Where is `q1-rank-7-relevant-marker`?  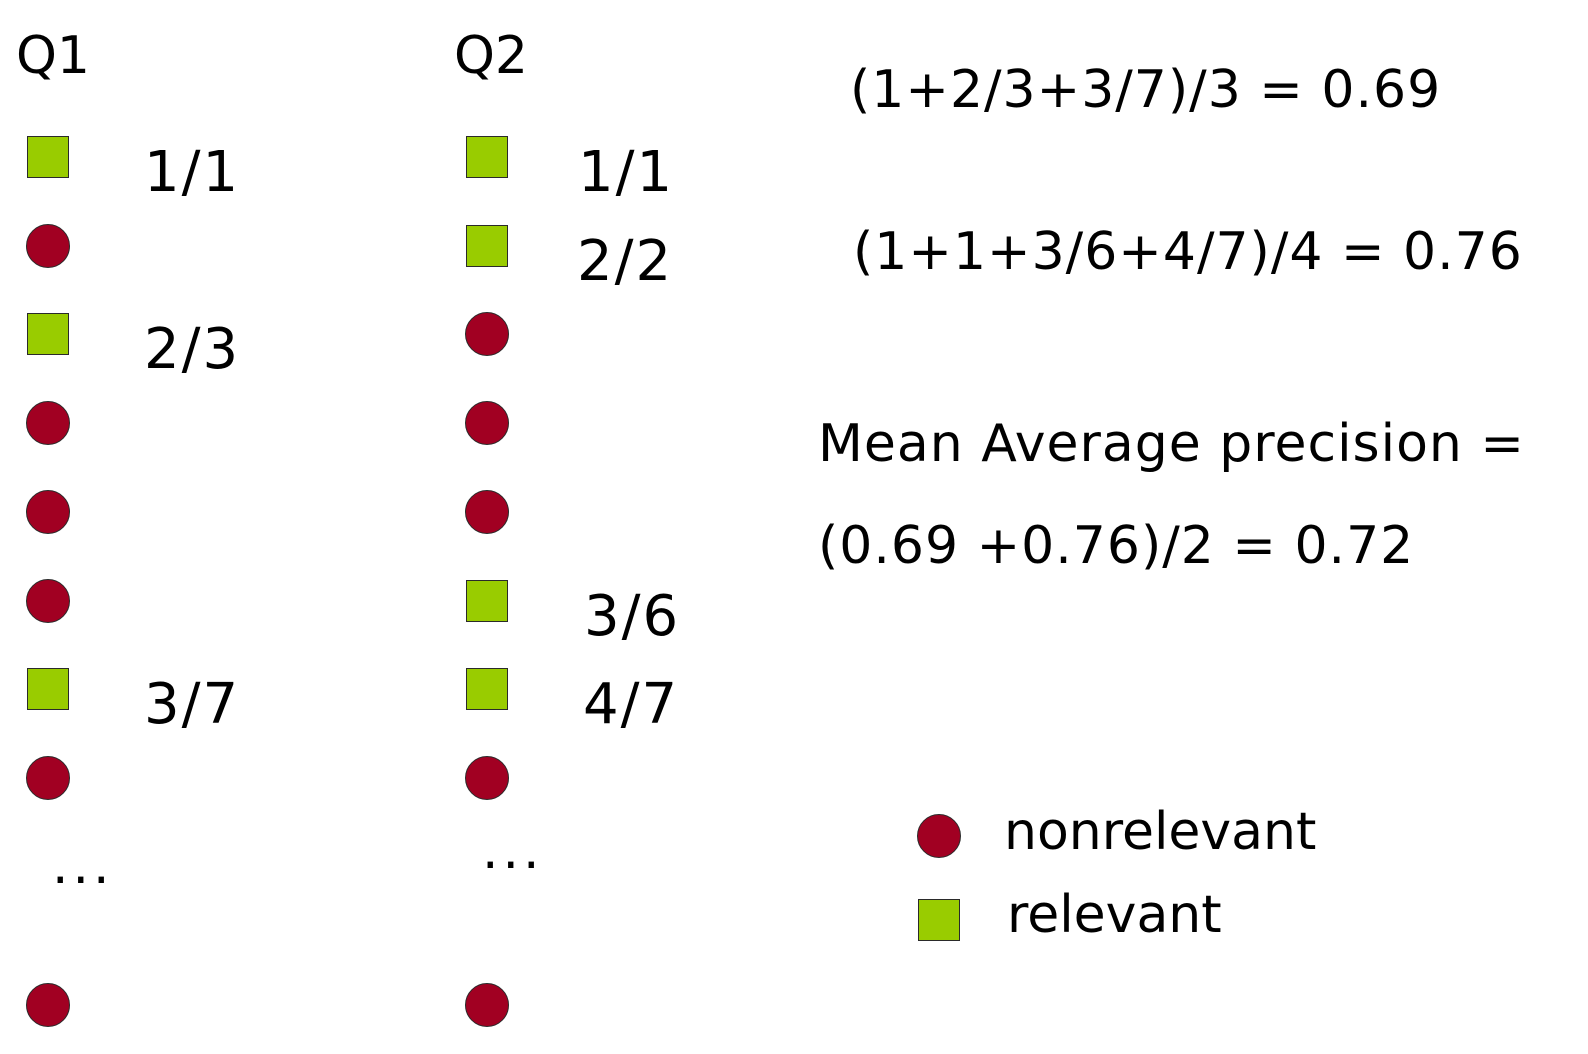
q1-rank-7-relevant-marker is located at coordinates (48, 689).